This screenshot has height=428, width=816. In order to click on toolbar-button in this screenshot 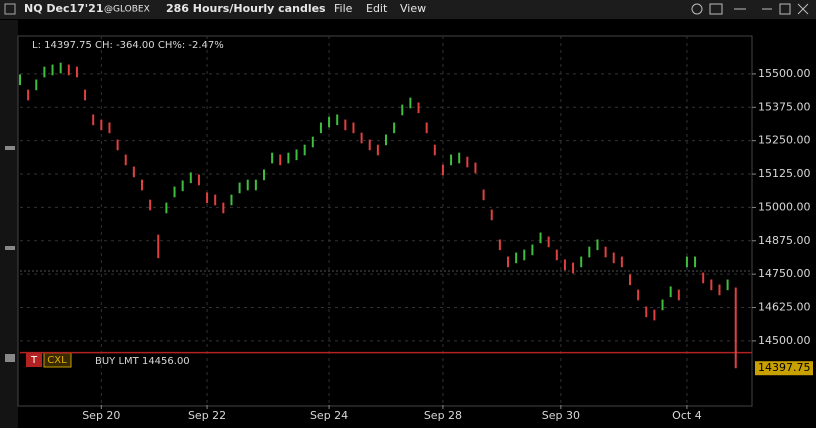, I will do `click(10, 358)`.